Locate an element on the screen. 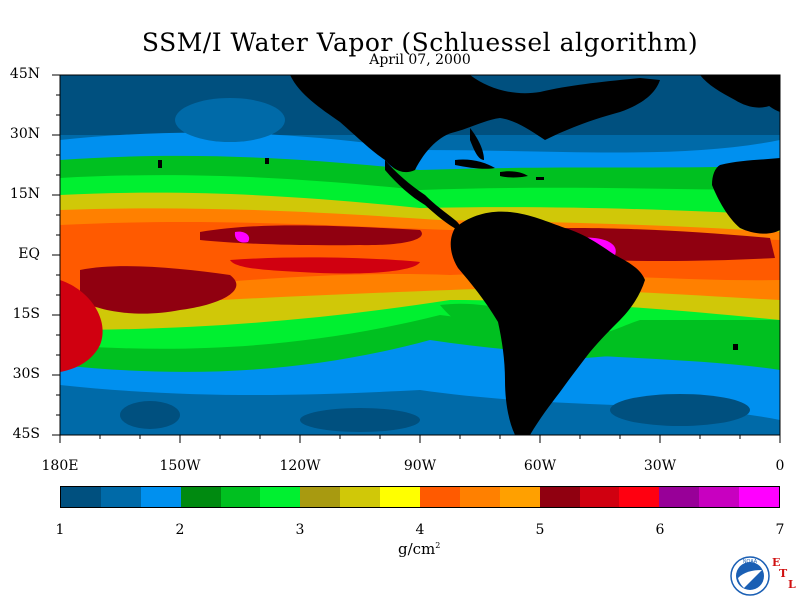  colorbar is located at coordinates (420, 497).